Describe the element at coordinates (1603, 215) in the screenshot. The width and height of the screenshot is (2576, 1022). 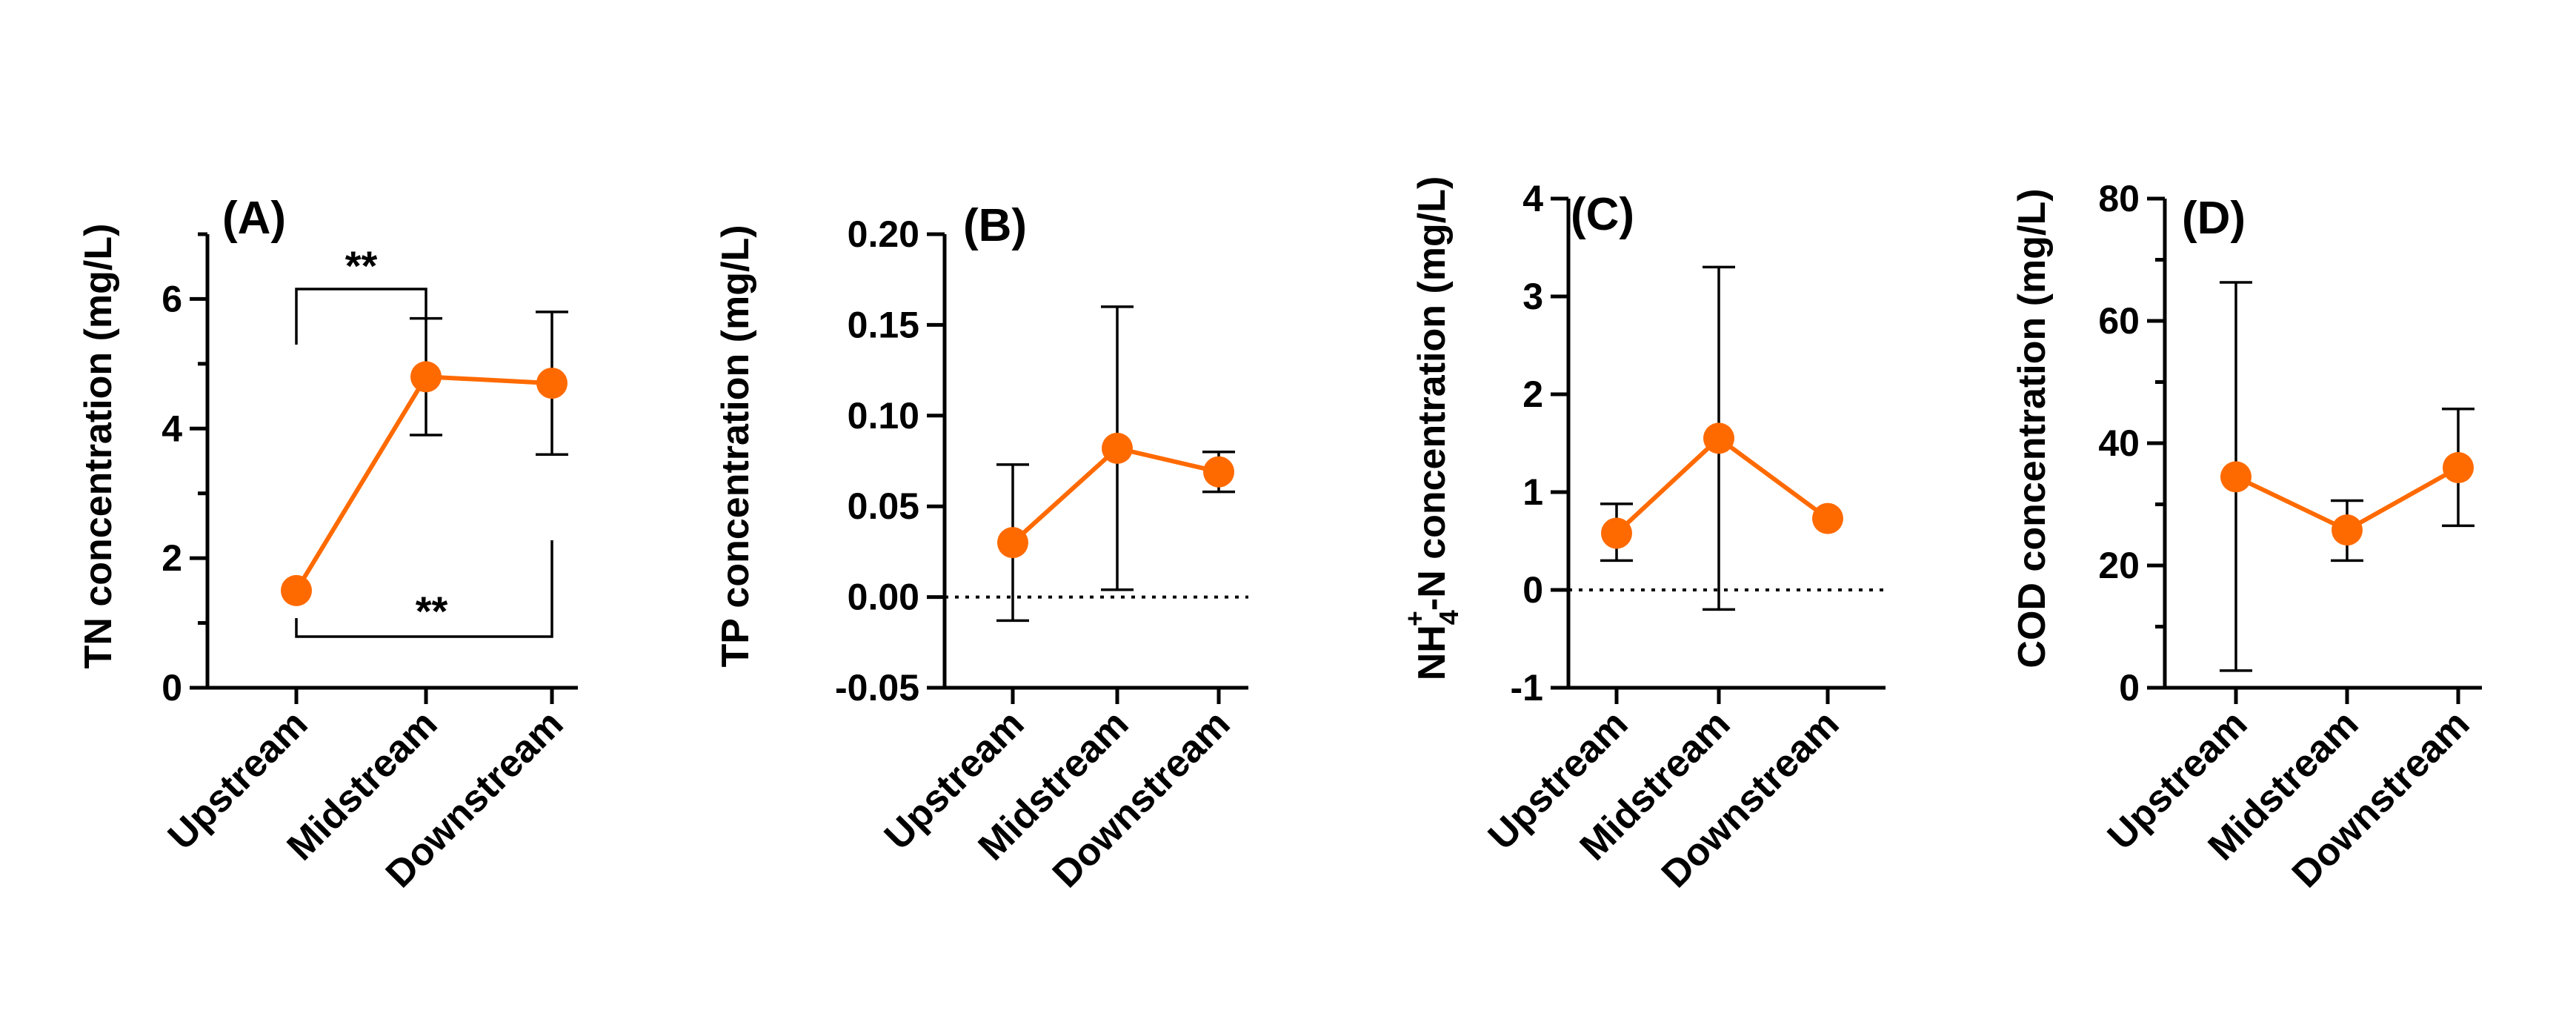
I see `panel-label: (C)` at that location.